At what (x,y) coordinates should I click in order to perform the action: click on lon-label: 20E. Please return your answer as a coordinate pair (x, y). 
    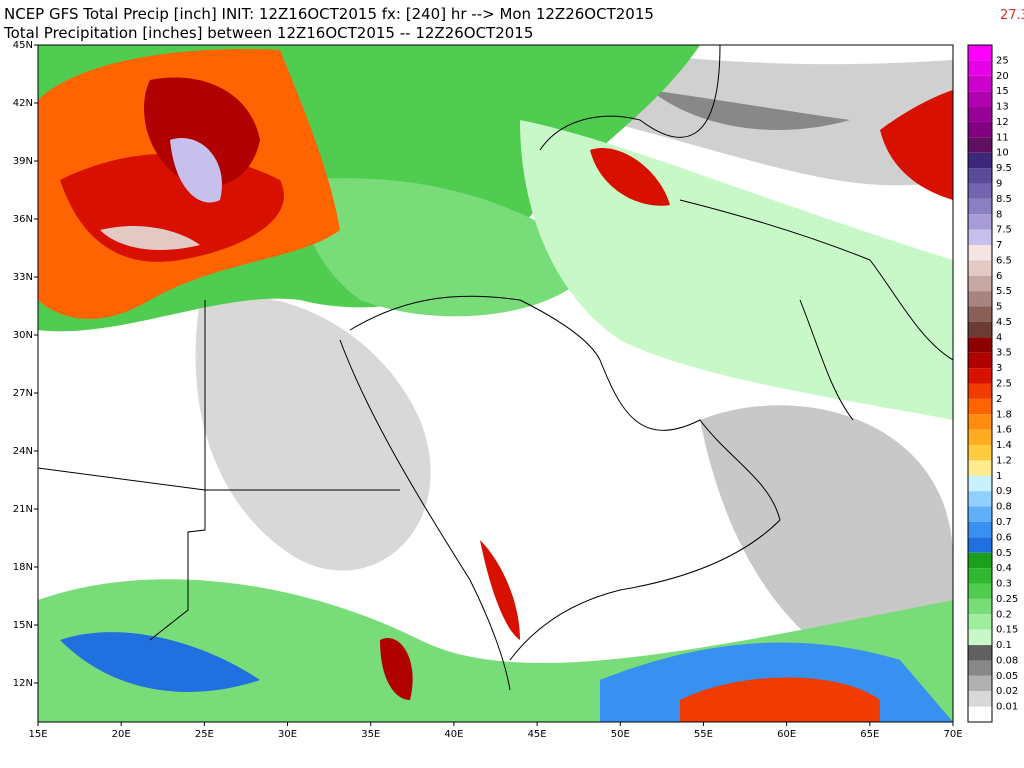
    Looking at the image, I should click on (121, 734).